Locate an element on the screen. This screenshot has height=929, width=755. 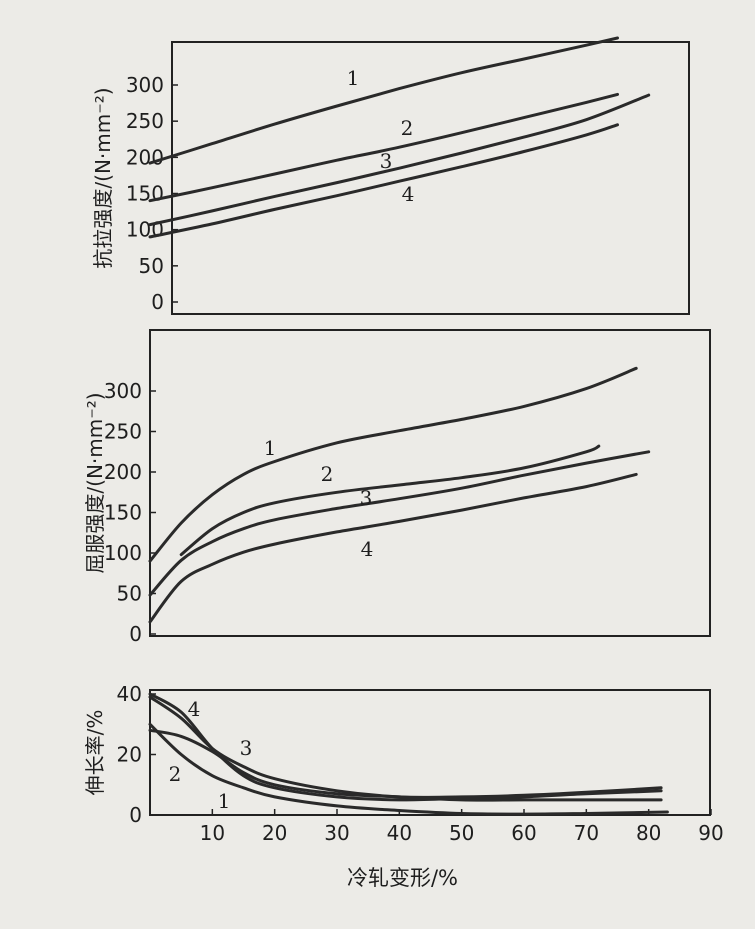
y-axis-label: 伸长率/% is located at coordinates (95, 753).